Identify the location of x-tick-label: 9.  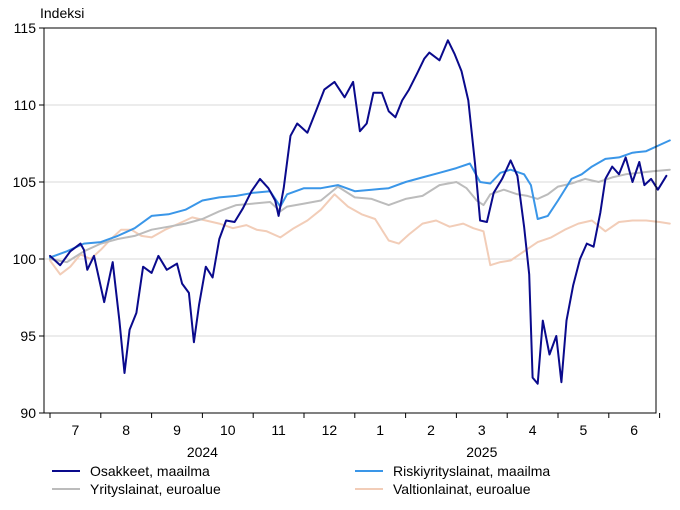
(177, 430).